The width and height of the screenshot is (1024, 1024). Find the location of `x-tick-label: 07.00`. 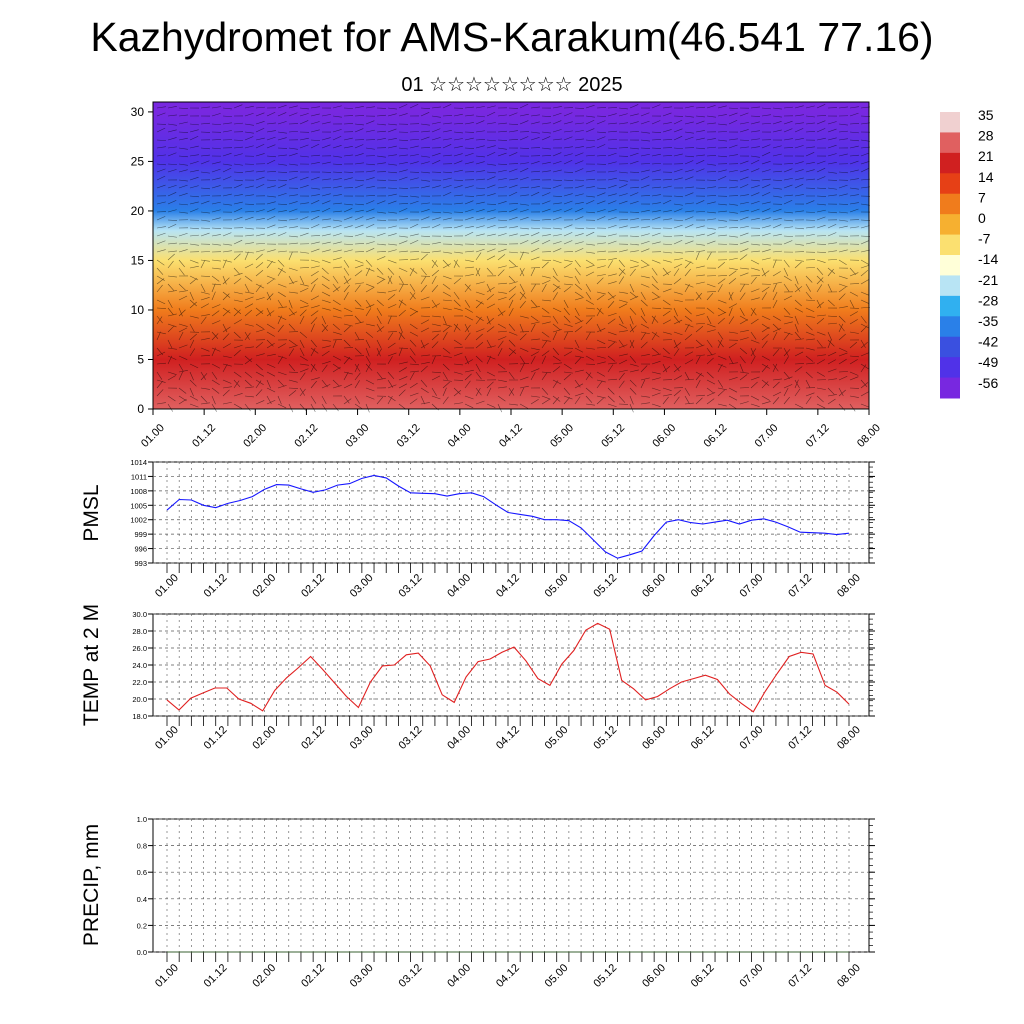

x-tick-label: 07.00 is located at coordinates (752, 738).